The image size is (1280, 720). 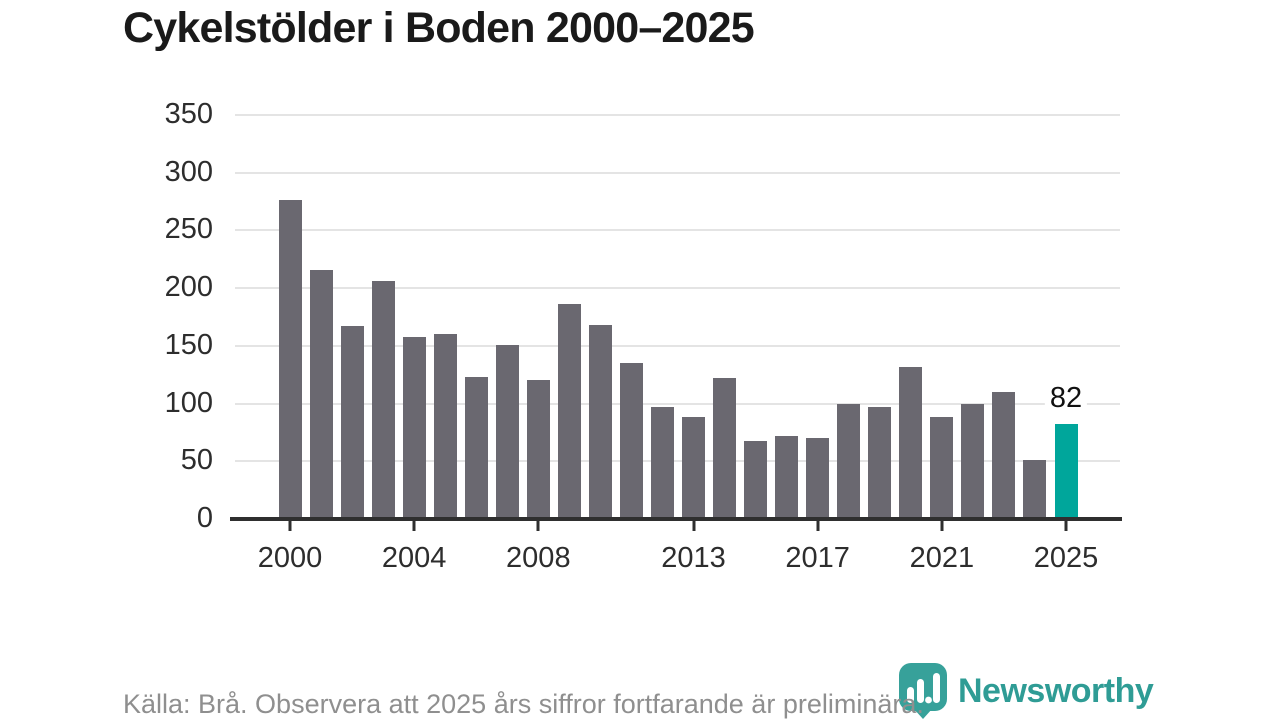 I want to click on bar-2024, so click(x=1034, y=489).